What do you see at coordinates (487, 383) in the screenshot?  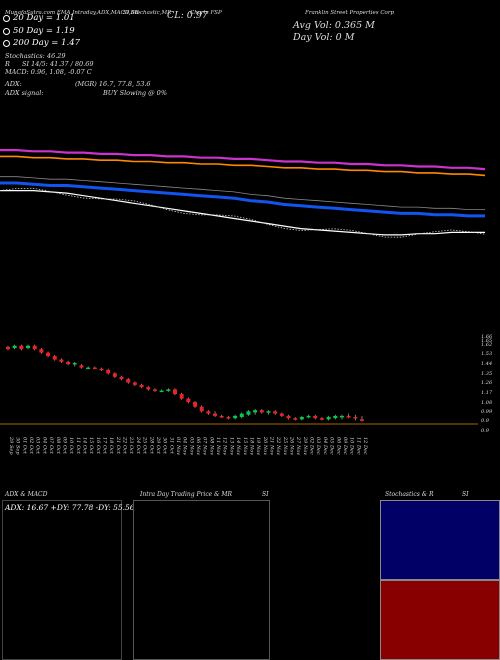 I see `price-axis-tick: 1.26` at bounding box center [487, 383].